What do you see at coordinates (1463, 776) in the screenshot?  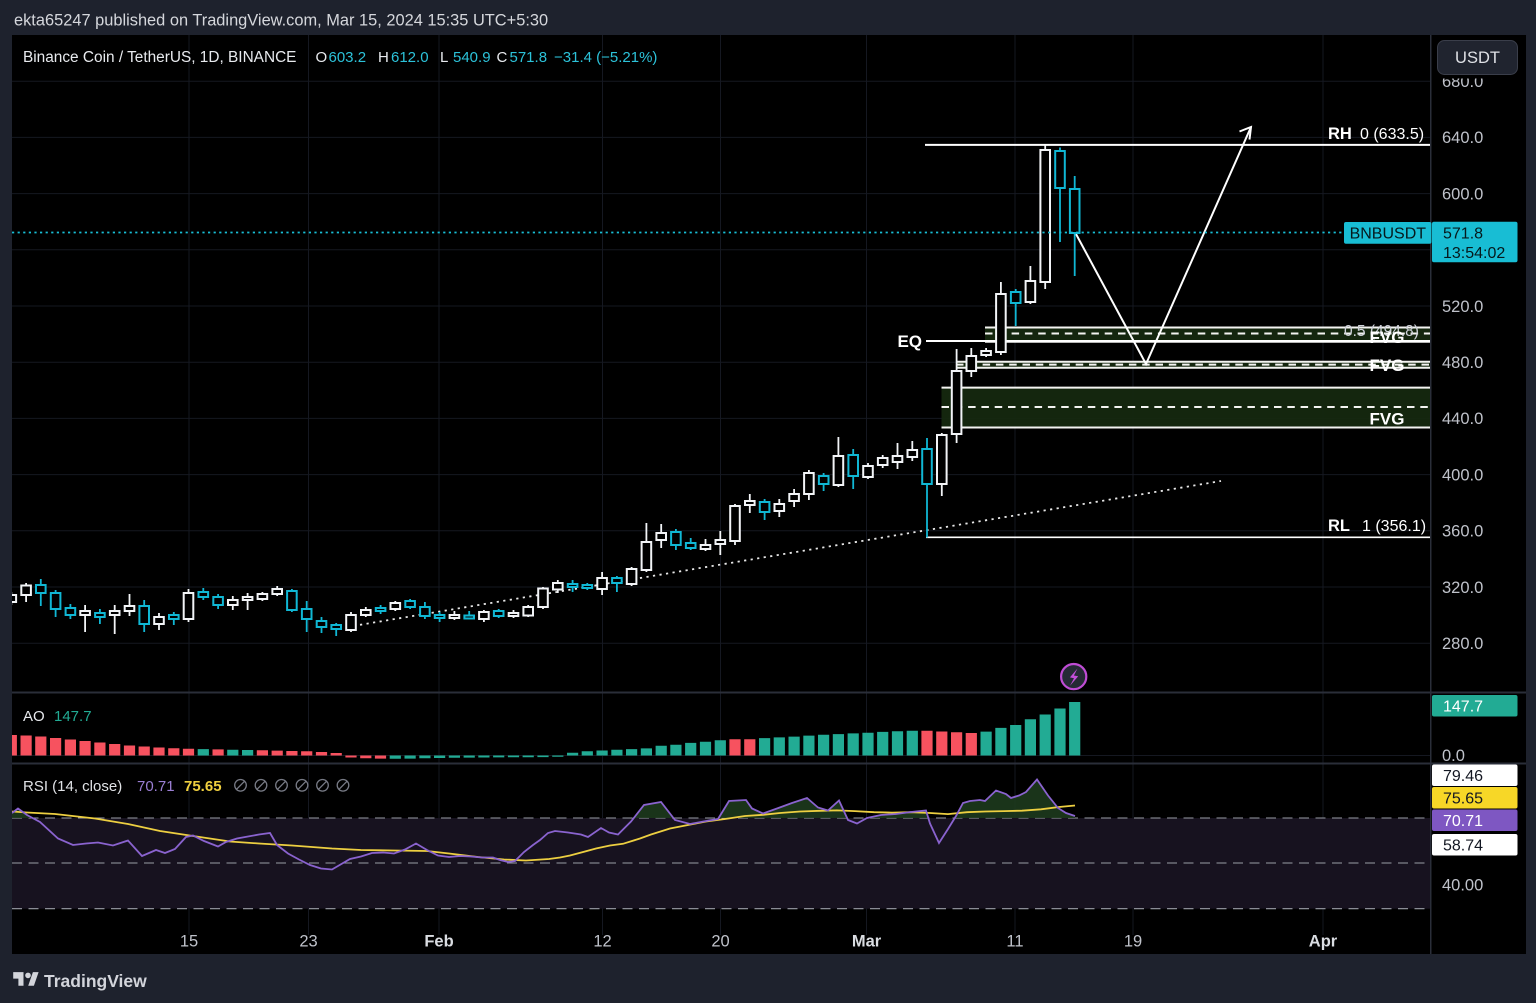 I see `svg-text: 79.46` at bounding box center [1463, 776].